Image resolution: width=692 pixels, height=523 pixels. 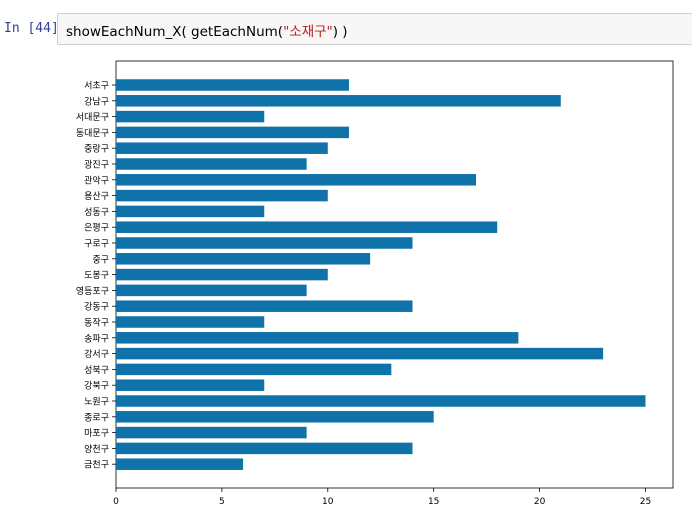 I want to click on y-tick-label: 종로구, so click(x=96, y=417).